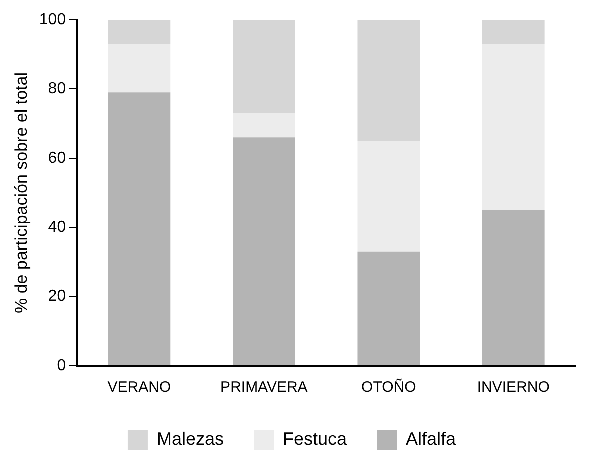 The height and width of the screenshot is (464, 590). Describe the element at coordinates (57, 297) in the screenshot. I see `y-tick-label: 20` at that location.